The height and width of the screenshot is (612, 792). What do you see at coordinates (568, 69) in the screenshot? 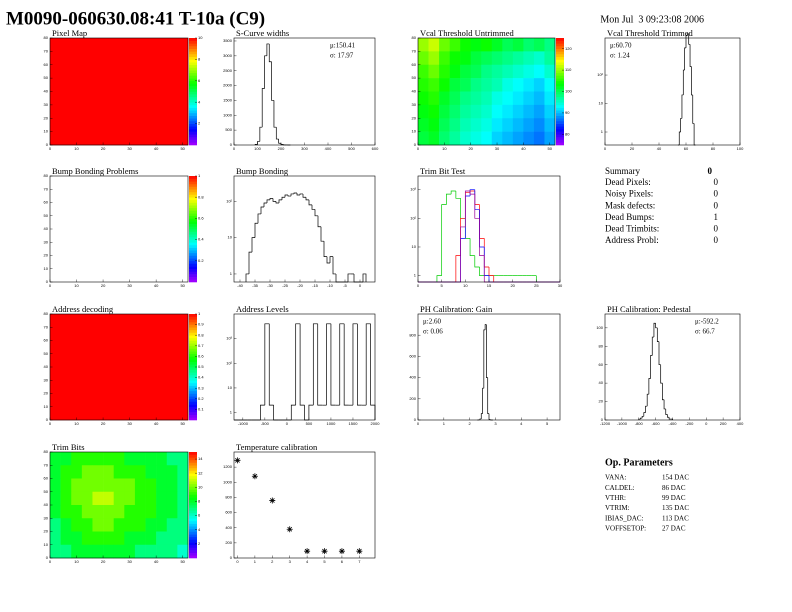
I see `palette-tick-label: 110` at bounding box center [568, 69].